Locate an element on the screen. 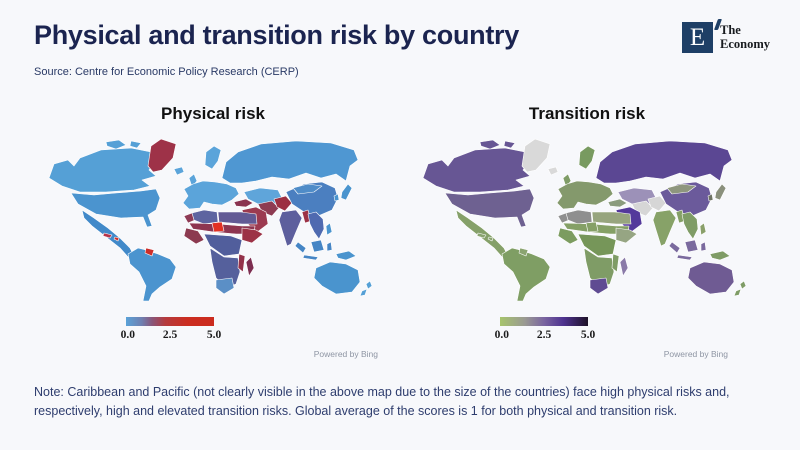 The width and height of the screenshot is (800, 450). logo-wordmark: The Economy is located at coordinates (745, 37).